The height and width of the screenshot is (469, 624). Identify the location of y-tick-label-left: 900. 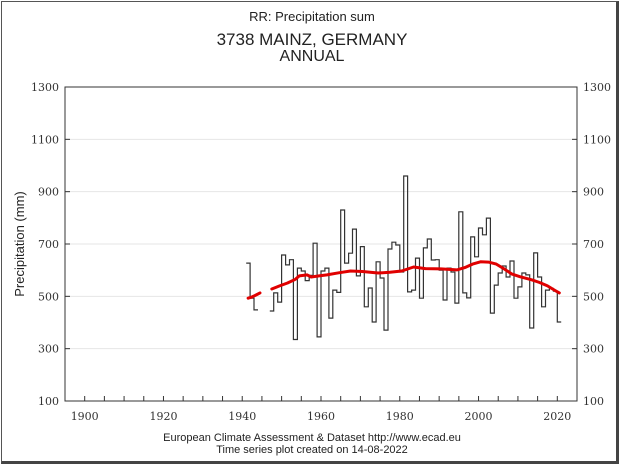
(48, 192).